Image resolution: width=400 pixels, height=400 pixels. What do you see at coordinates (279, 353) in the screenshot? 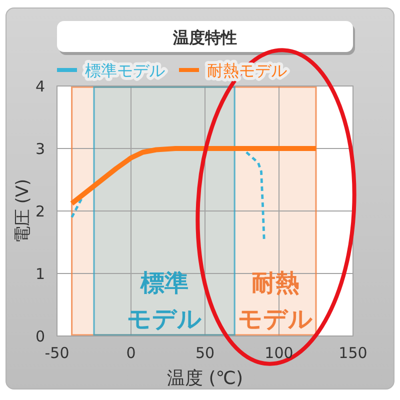
I see `x-tick-label: 100` at bounding box center [279, 353].